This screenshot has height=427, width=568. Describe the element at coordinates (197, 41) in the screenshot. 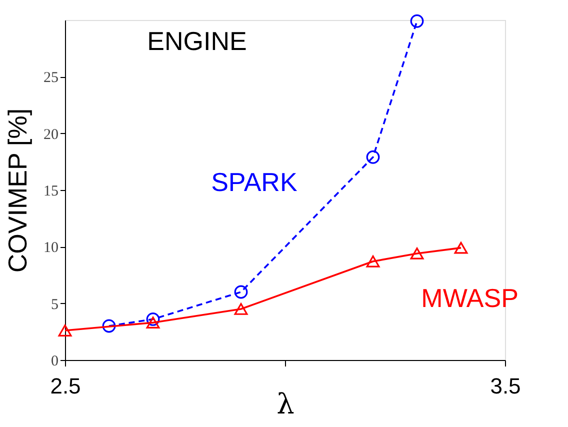

I see `chart-title: ENGINE` at that location.